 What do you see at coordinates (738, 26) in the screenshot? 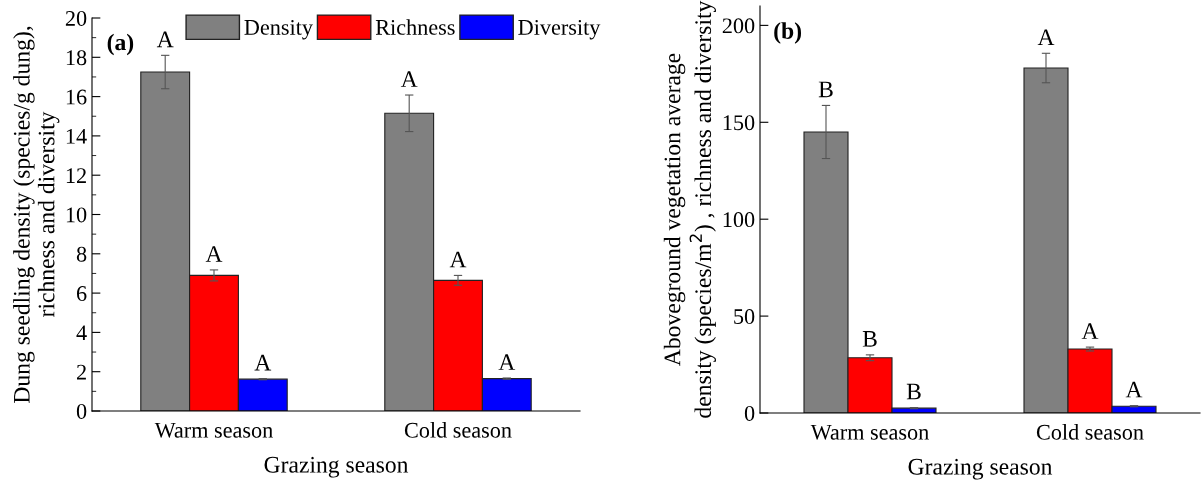
I see `y-tick-label: 200` at bounding box center [738, 26].